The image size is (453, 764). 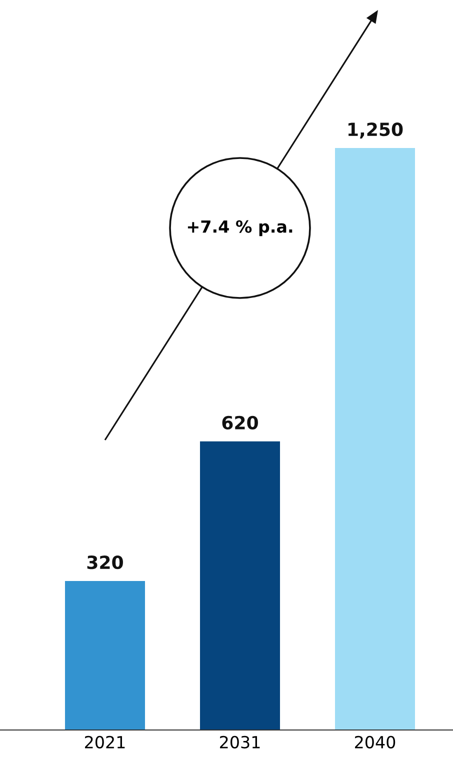 What do you see at coordinates (240, 228) in the screenshot?
I see `annotation: +7.4 % p.a.` at bounding box center [240, 228].